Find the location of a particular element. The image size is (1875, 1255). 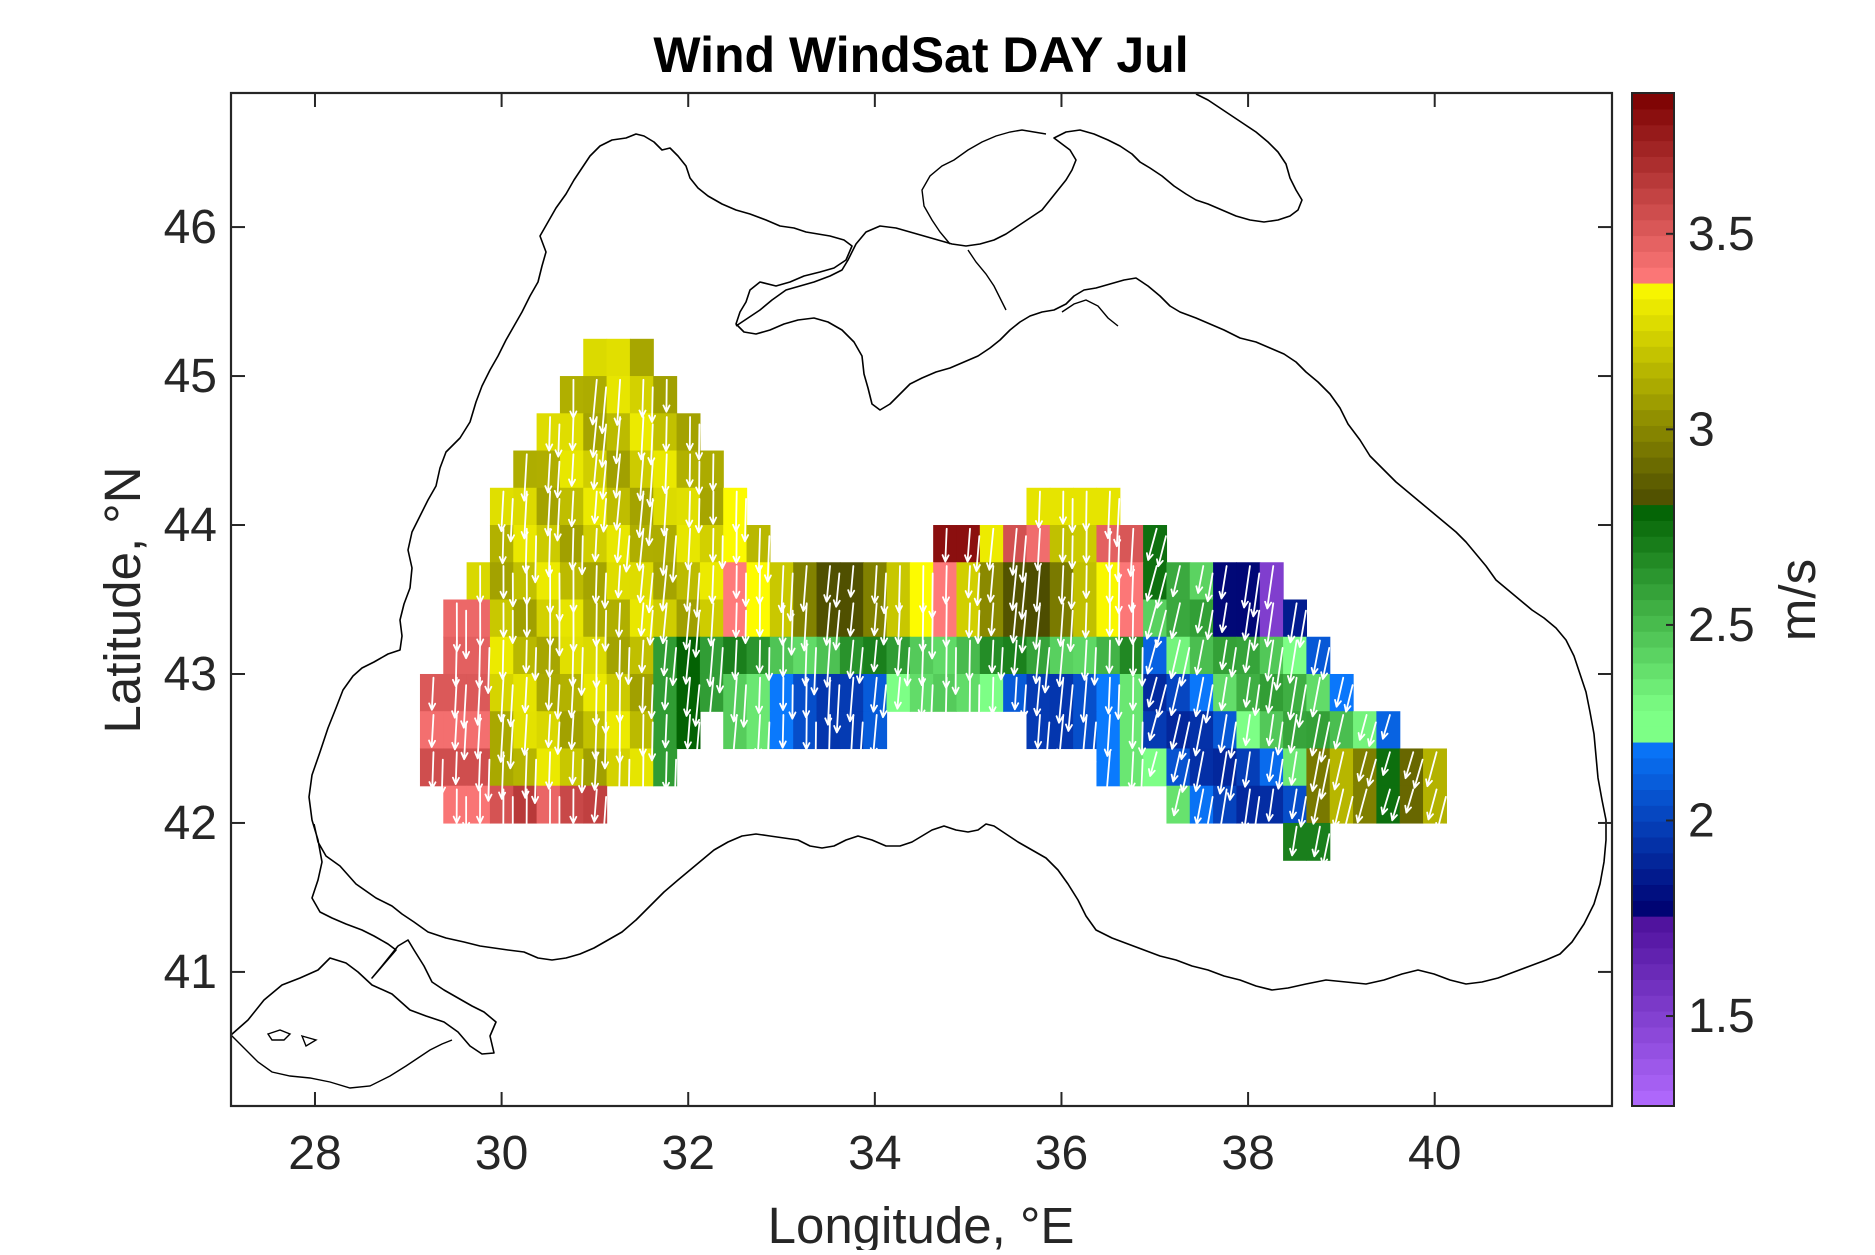

x-tick-label: 28 is located at coordinates (314, 1153).